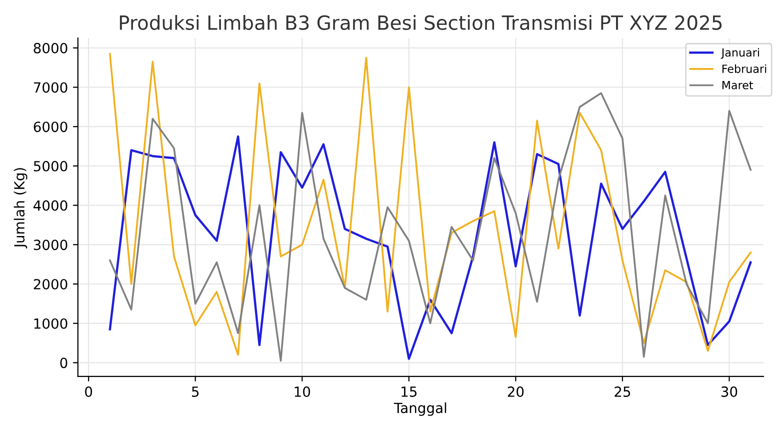 The image size is (779, 423). What do you see at coordinates (51, 245) in the screenshot?
I see `y-tick-label: 3000` at bounding box center [51, 245].